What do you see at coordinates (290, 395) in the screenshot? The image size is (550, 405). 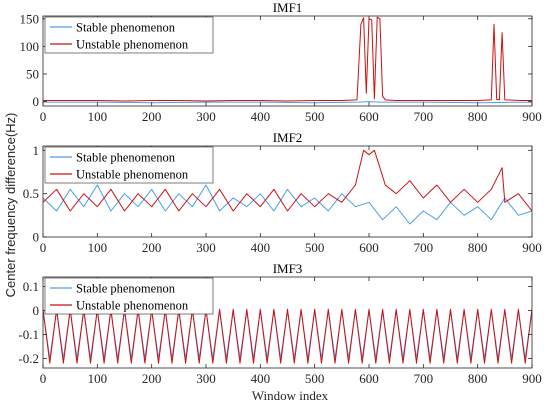 I see `x-axis-label: Window index` at bounding box center [290, 395].